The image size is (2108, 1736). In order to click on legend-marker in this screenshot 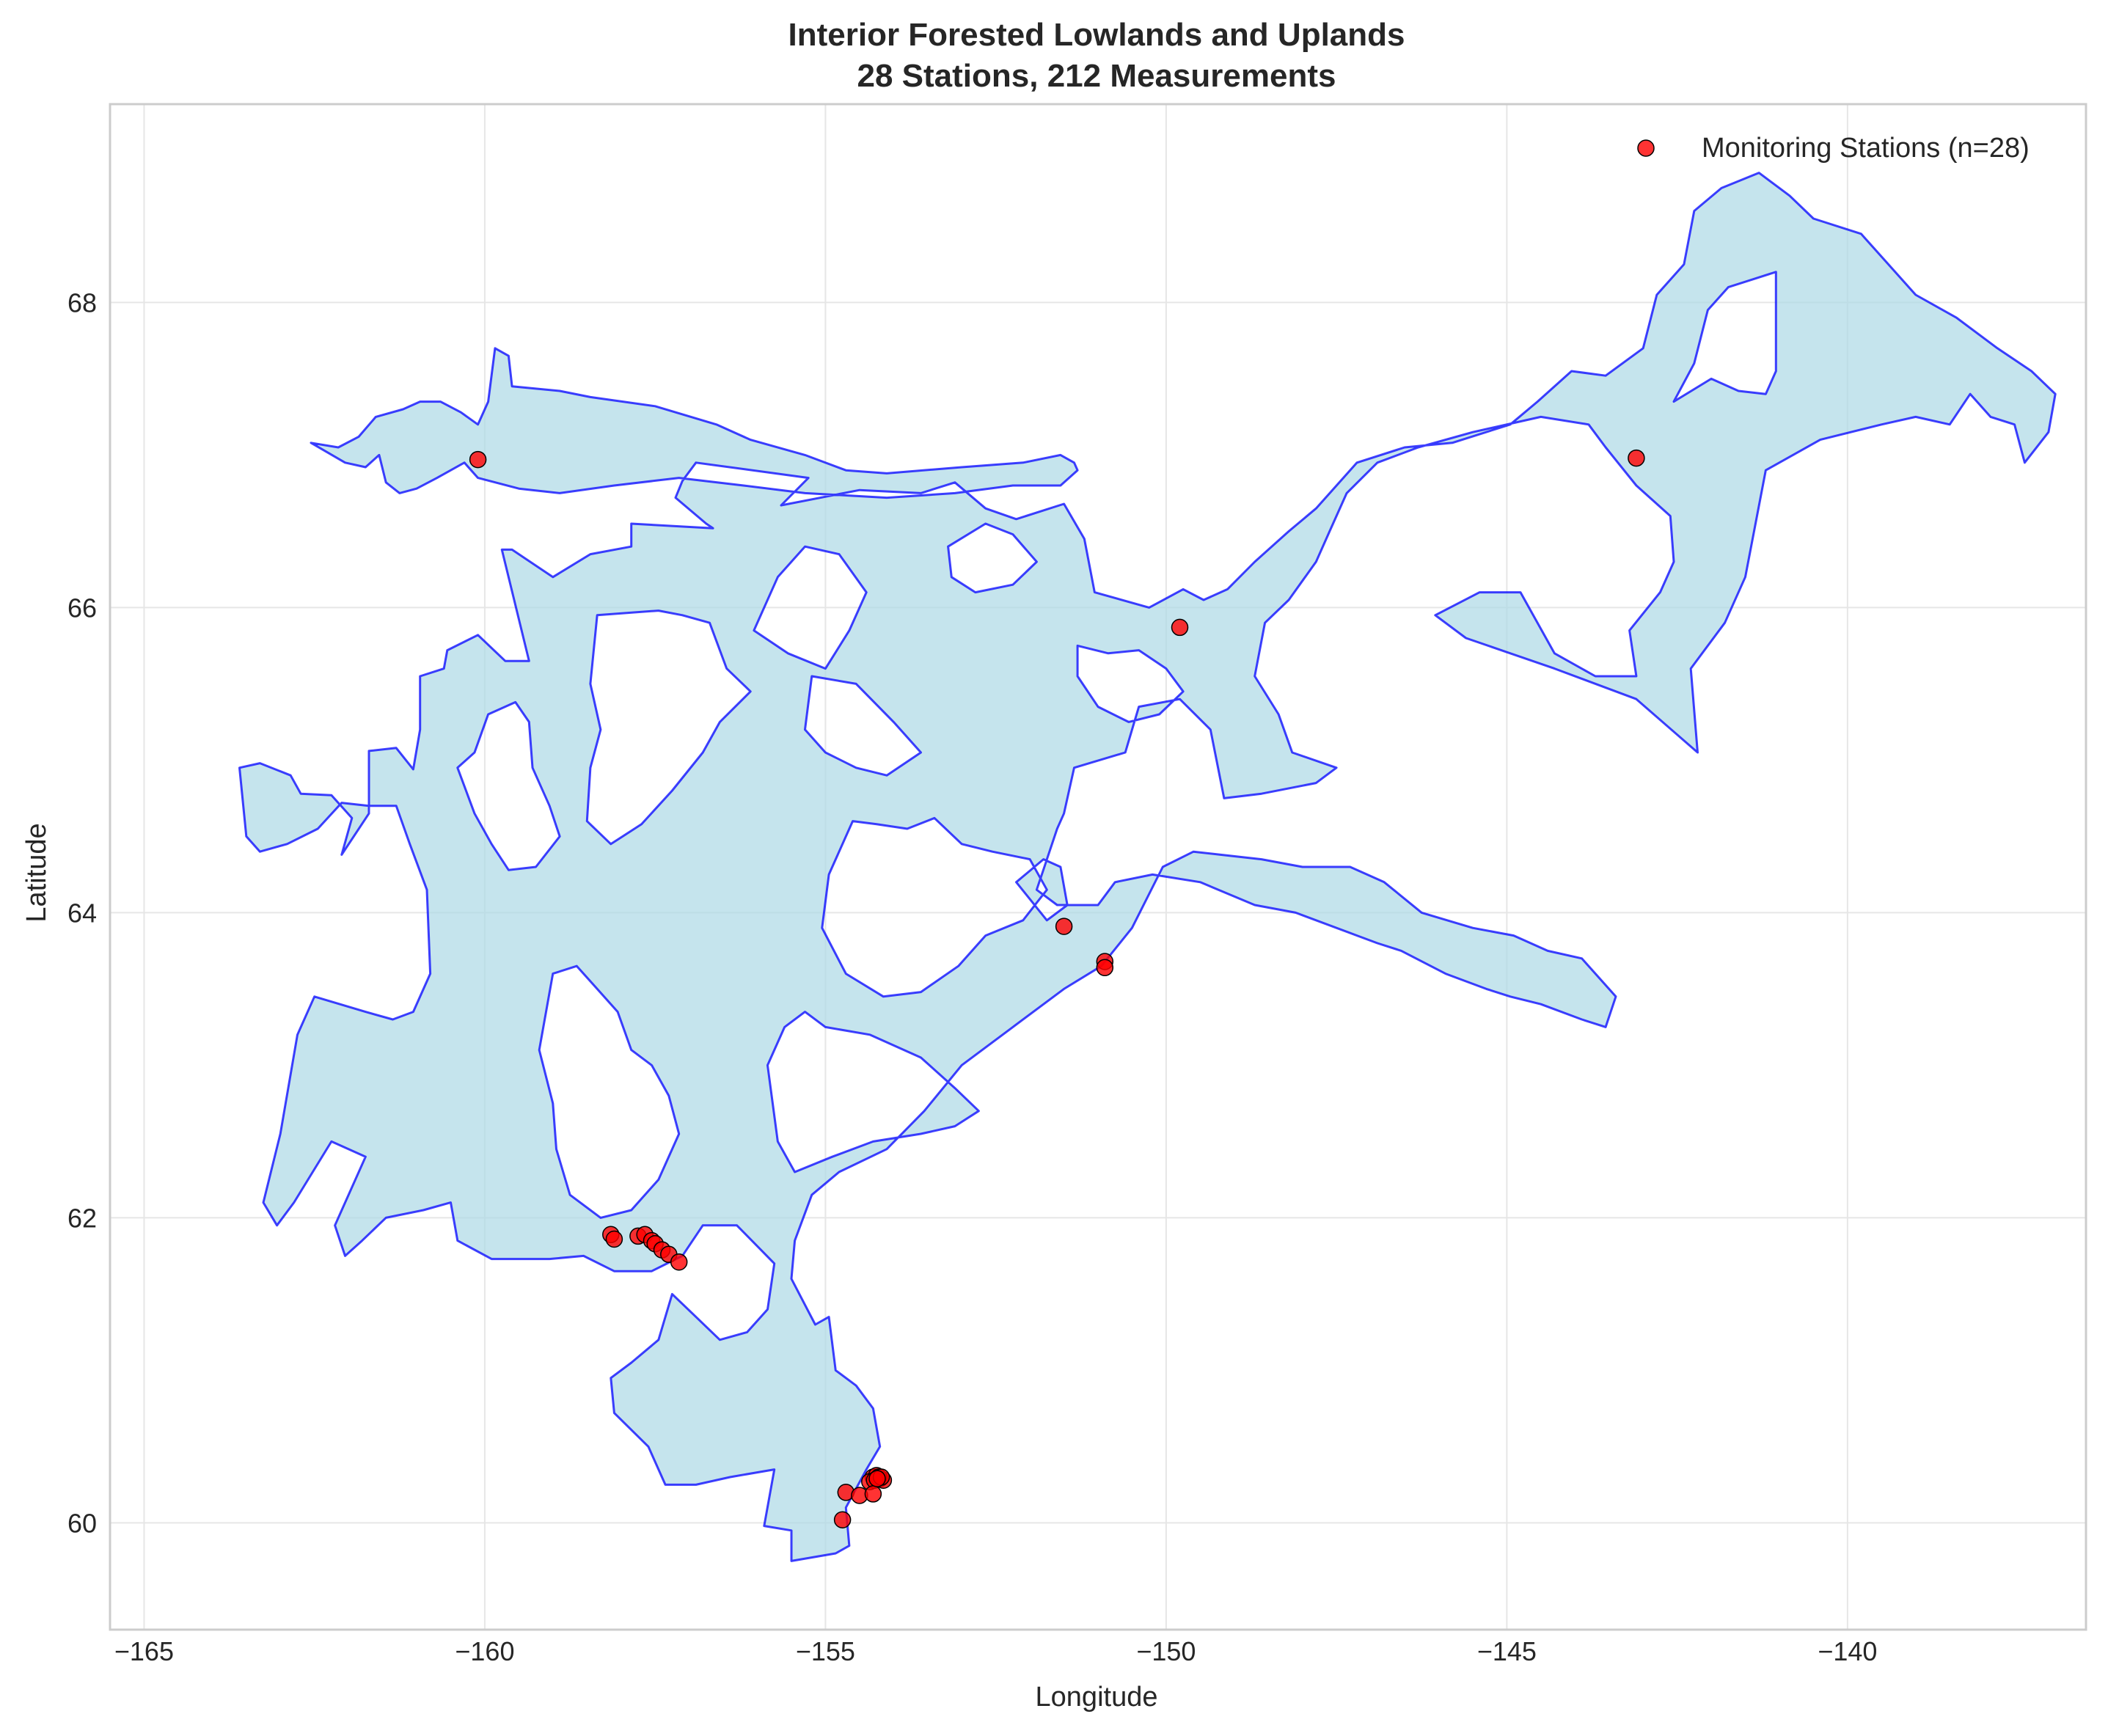, I will do `click(1646, 148)`.